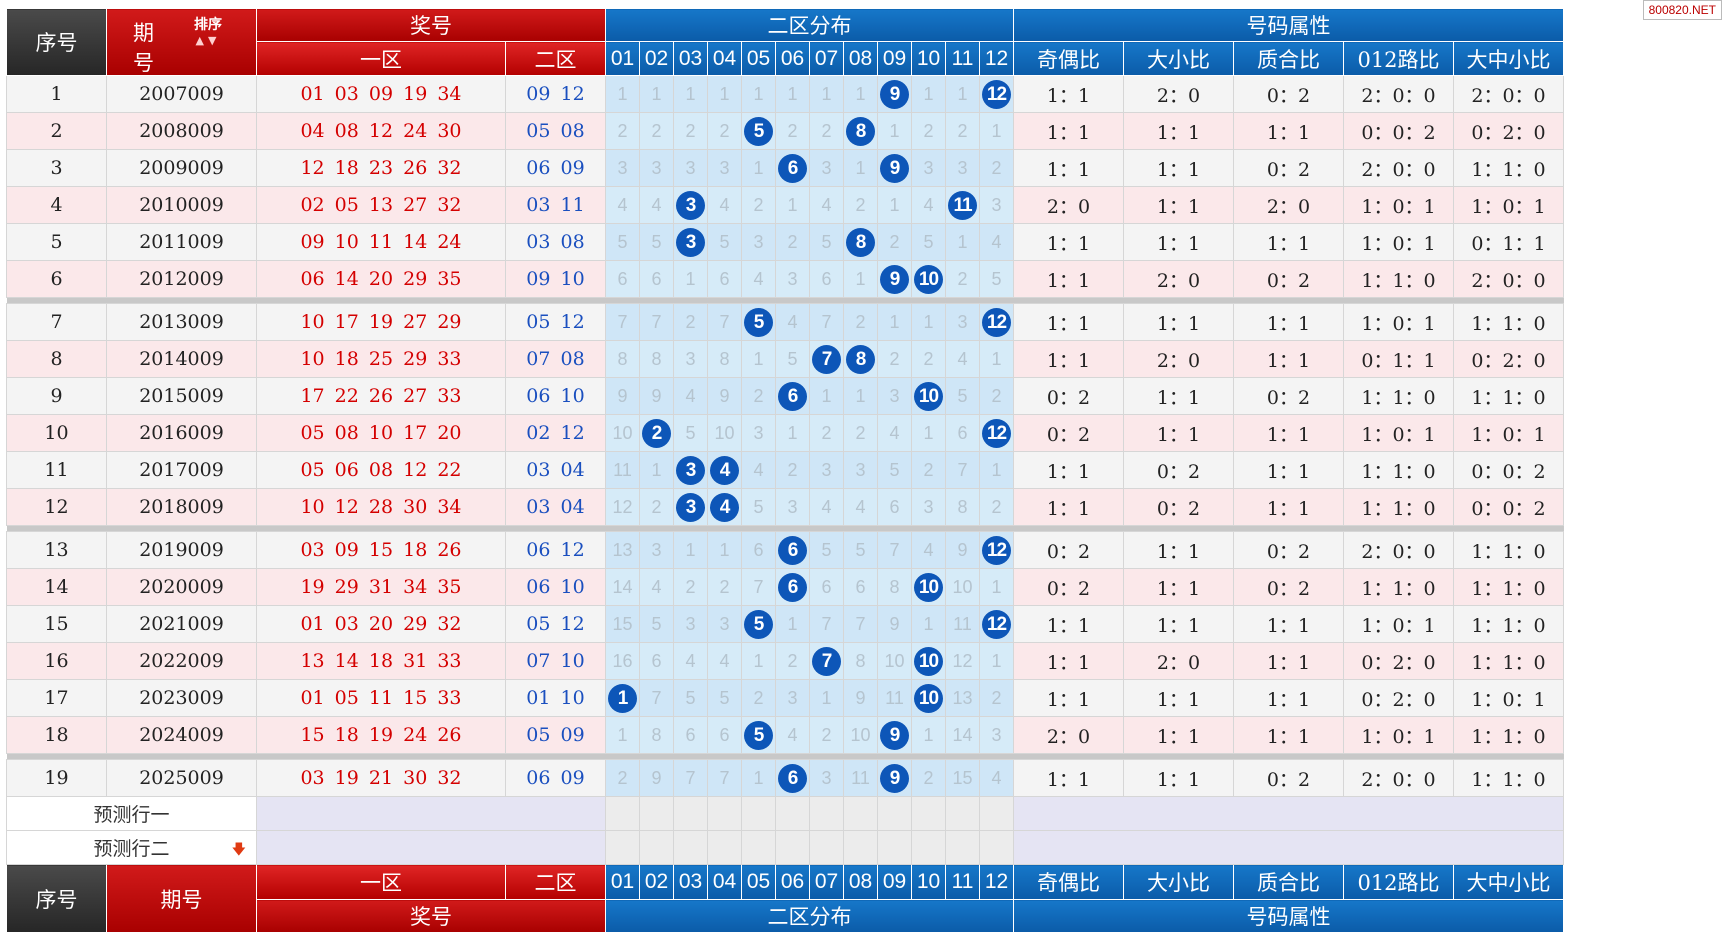 Image resolution: width=1724 pixels, height=943 pixels. What do you see at coordinates (555, 882) in the screenshot?
I see `footer-zone2: 二区` at bounding box center [555, 882].